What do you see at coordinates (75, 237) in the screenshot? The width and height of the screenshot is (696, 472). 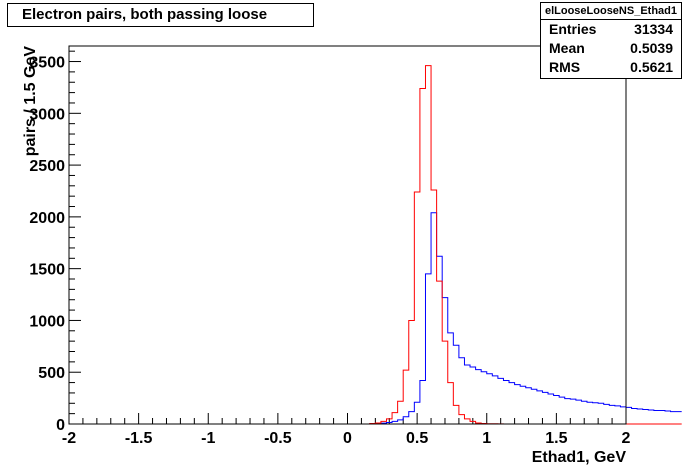 I see `y-tick-marks` at bounding box center [75, 237].